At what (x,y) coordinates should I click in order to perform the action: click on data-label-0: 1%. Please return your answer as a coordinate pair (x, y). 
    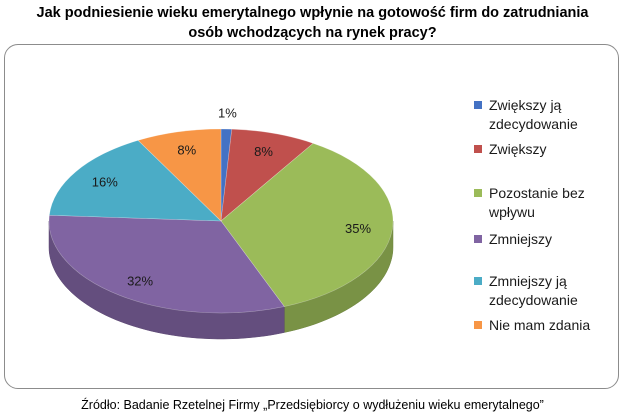
    Looking at the image, I should click on (227, 113).